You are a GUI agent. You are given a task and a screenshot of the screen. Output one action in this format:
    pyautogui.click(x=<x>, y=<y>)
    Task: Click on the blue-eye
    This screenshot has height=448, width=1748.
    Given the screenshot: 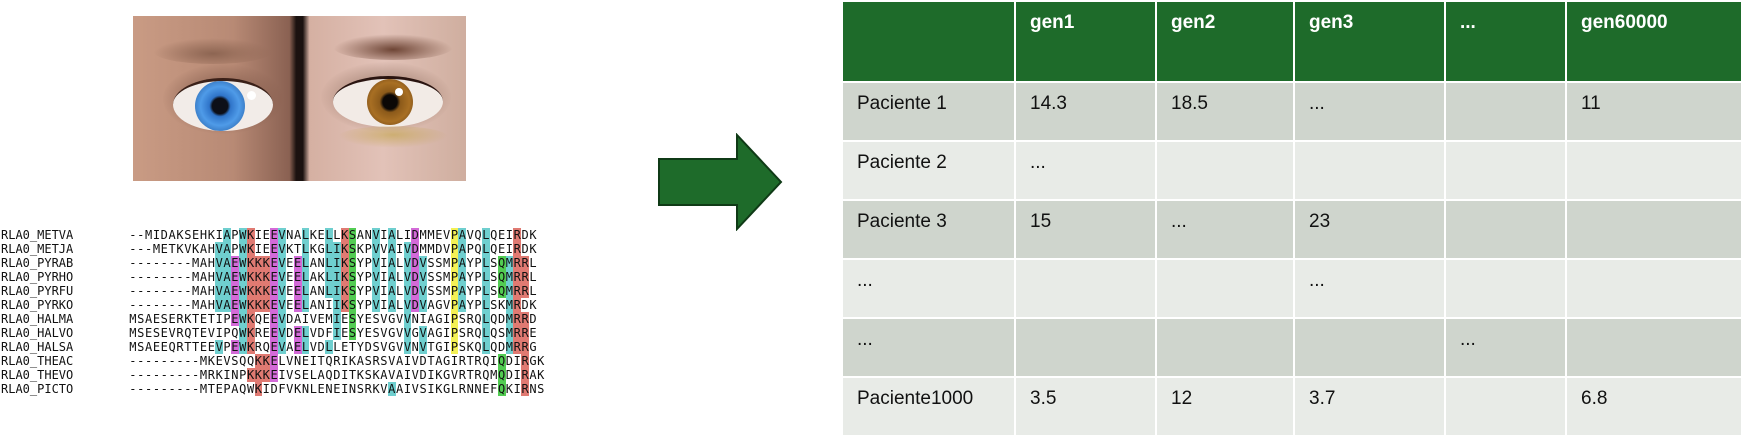 What is the action you would take?
    pyautogui.click(x=223, y=104)
    